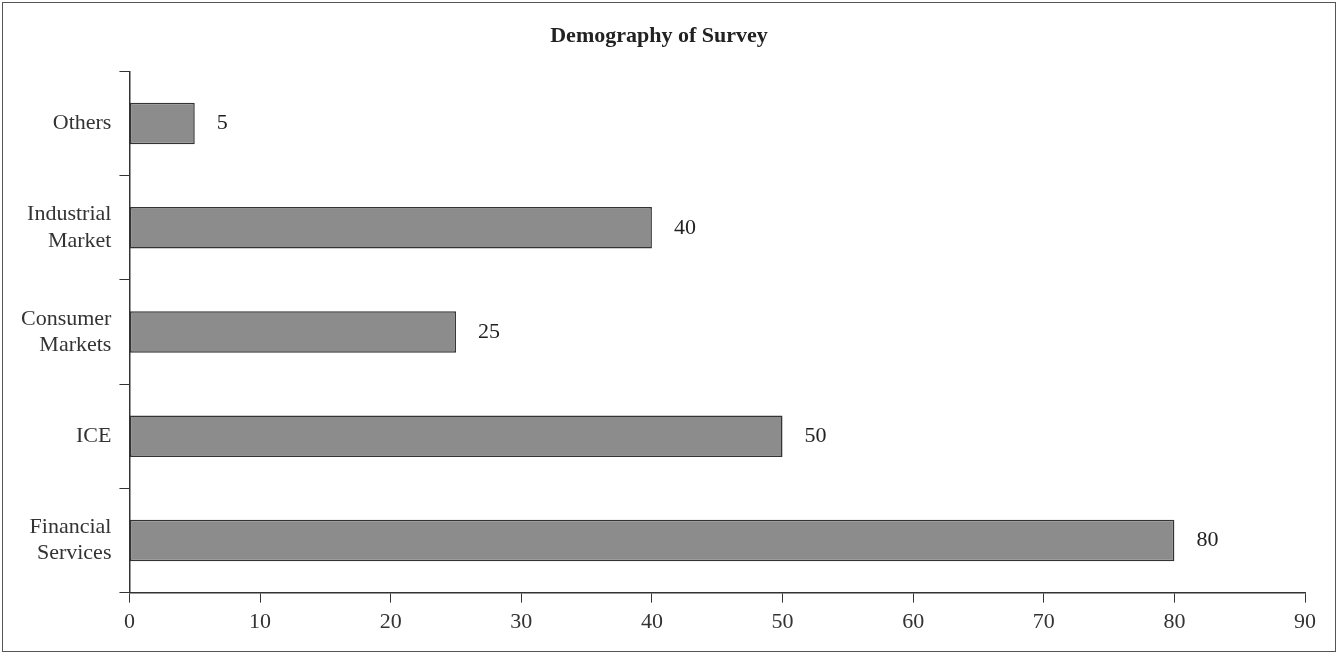 Image resolution: width=1340 pixels, height=656 pixels. I want to click on data-label: 40, so click(684, 226).